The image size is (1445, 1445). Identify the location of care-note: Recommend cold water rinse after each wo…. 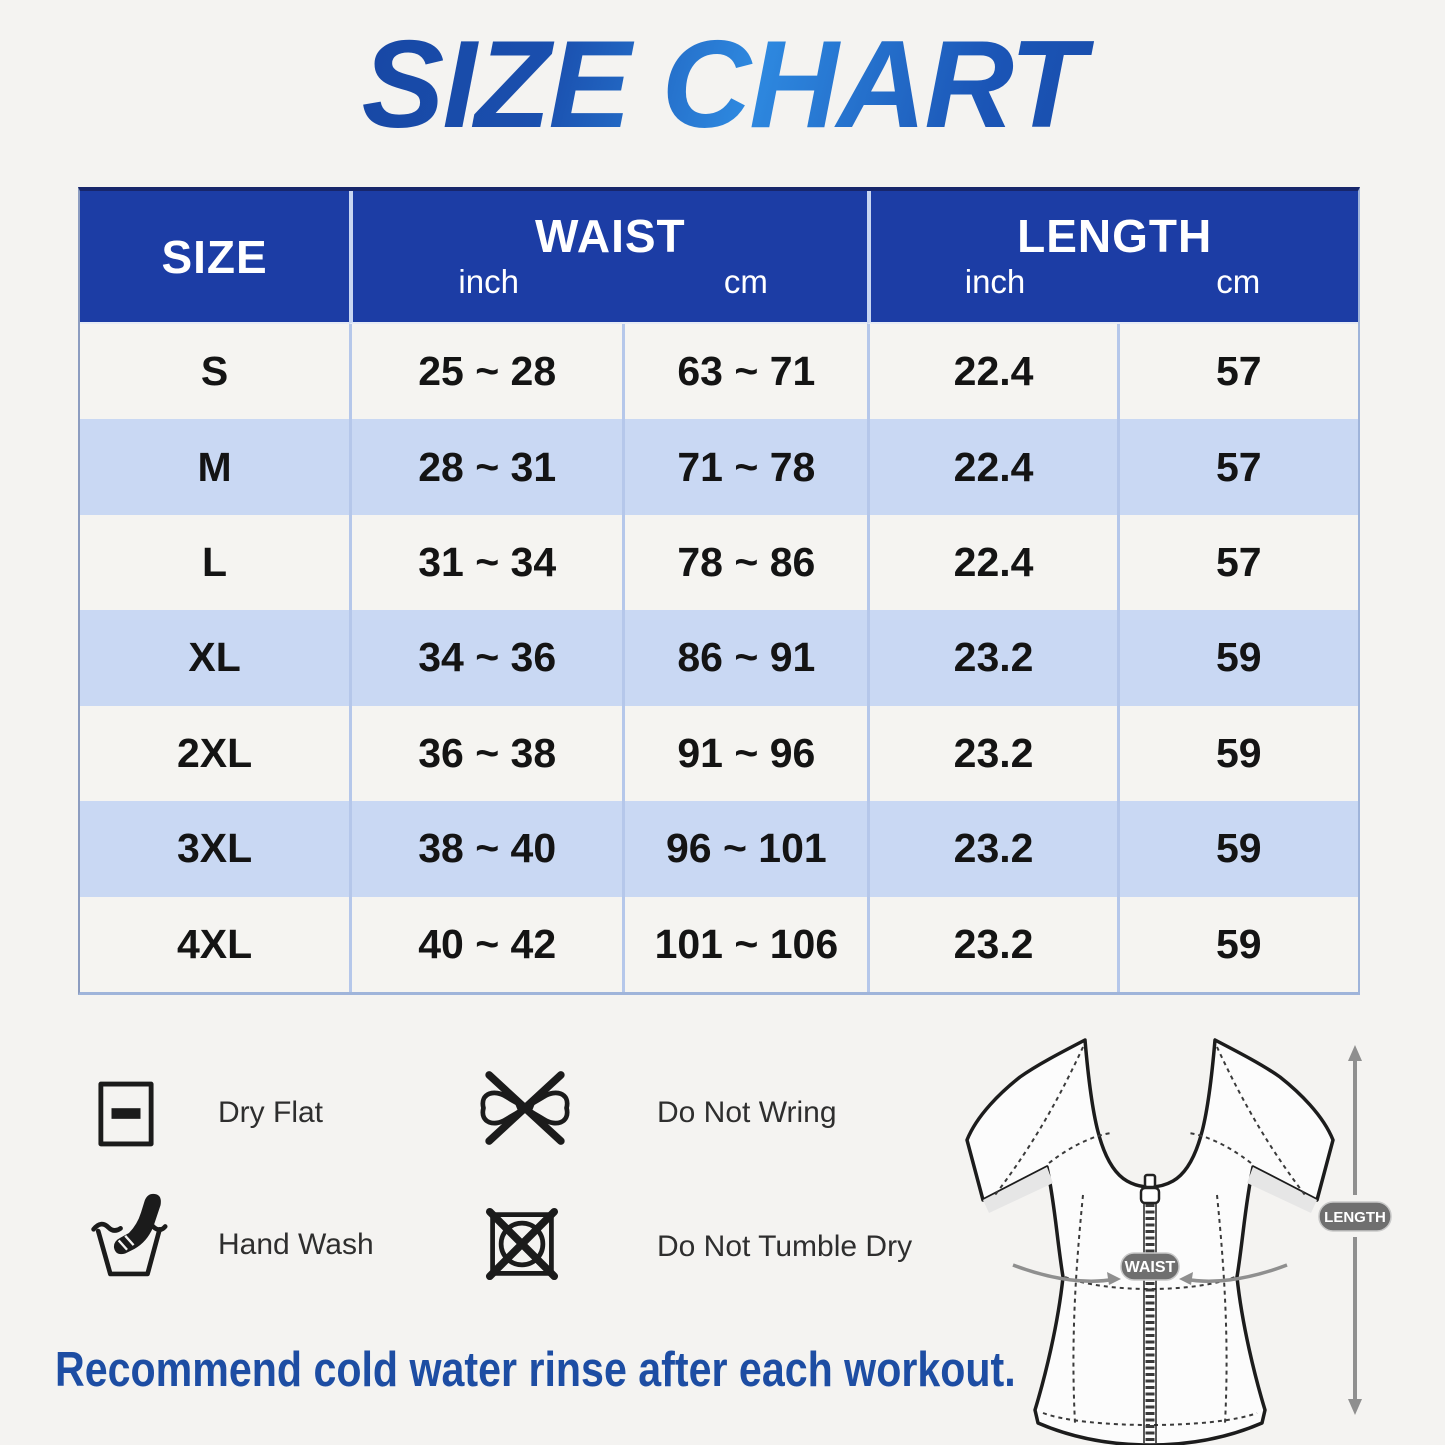
(535, 1370).